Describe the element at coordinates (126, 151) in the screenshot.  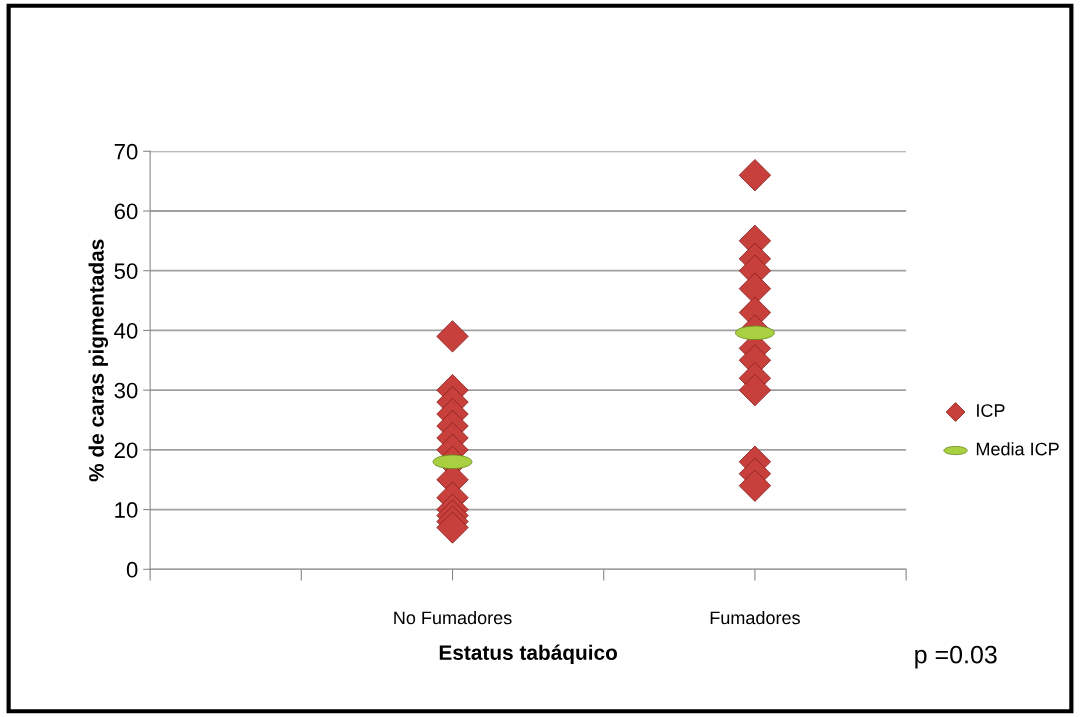
I see `y-tick-label: 70` at that location.